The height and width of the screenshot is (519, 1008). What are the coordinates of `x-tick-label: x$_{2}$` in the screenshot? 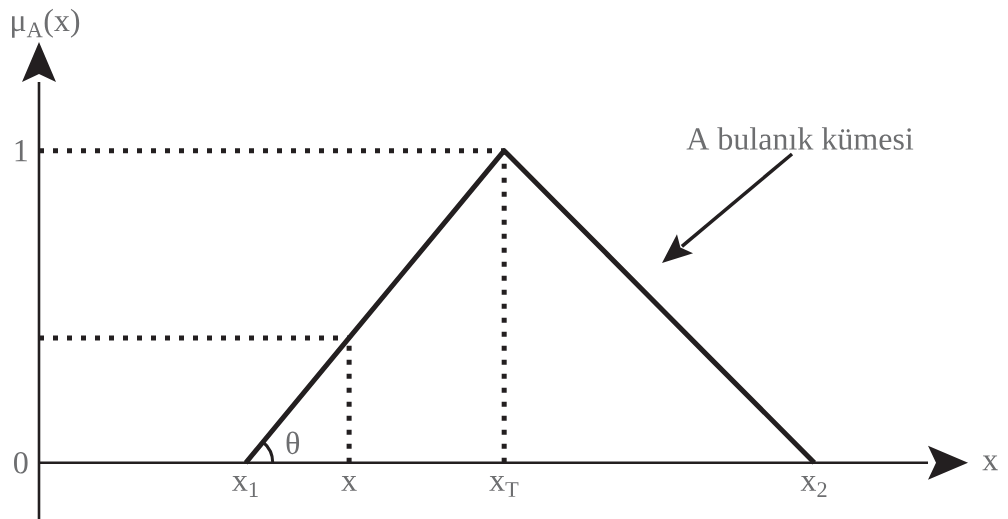 It's located at (813, 486).